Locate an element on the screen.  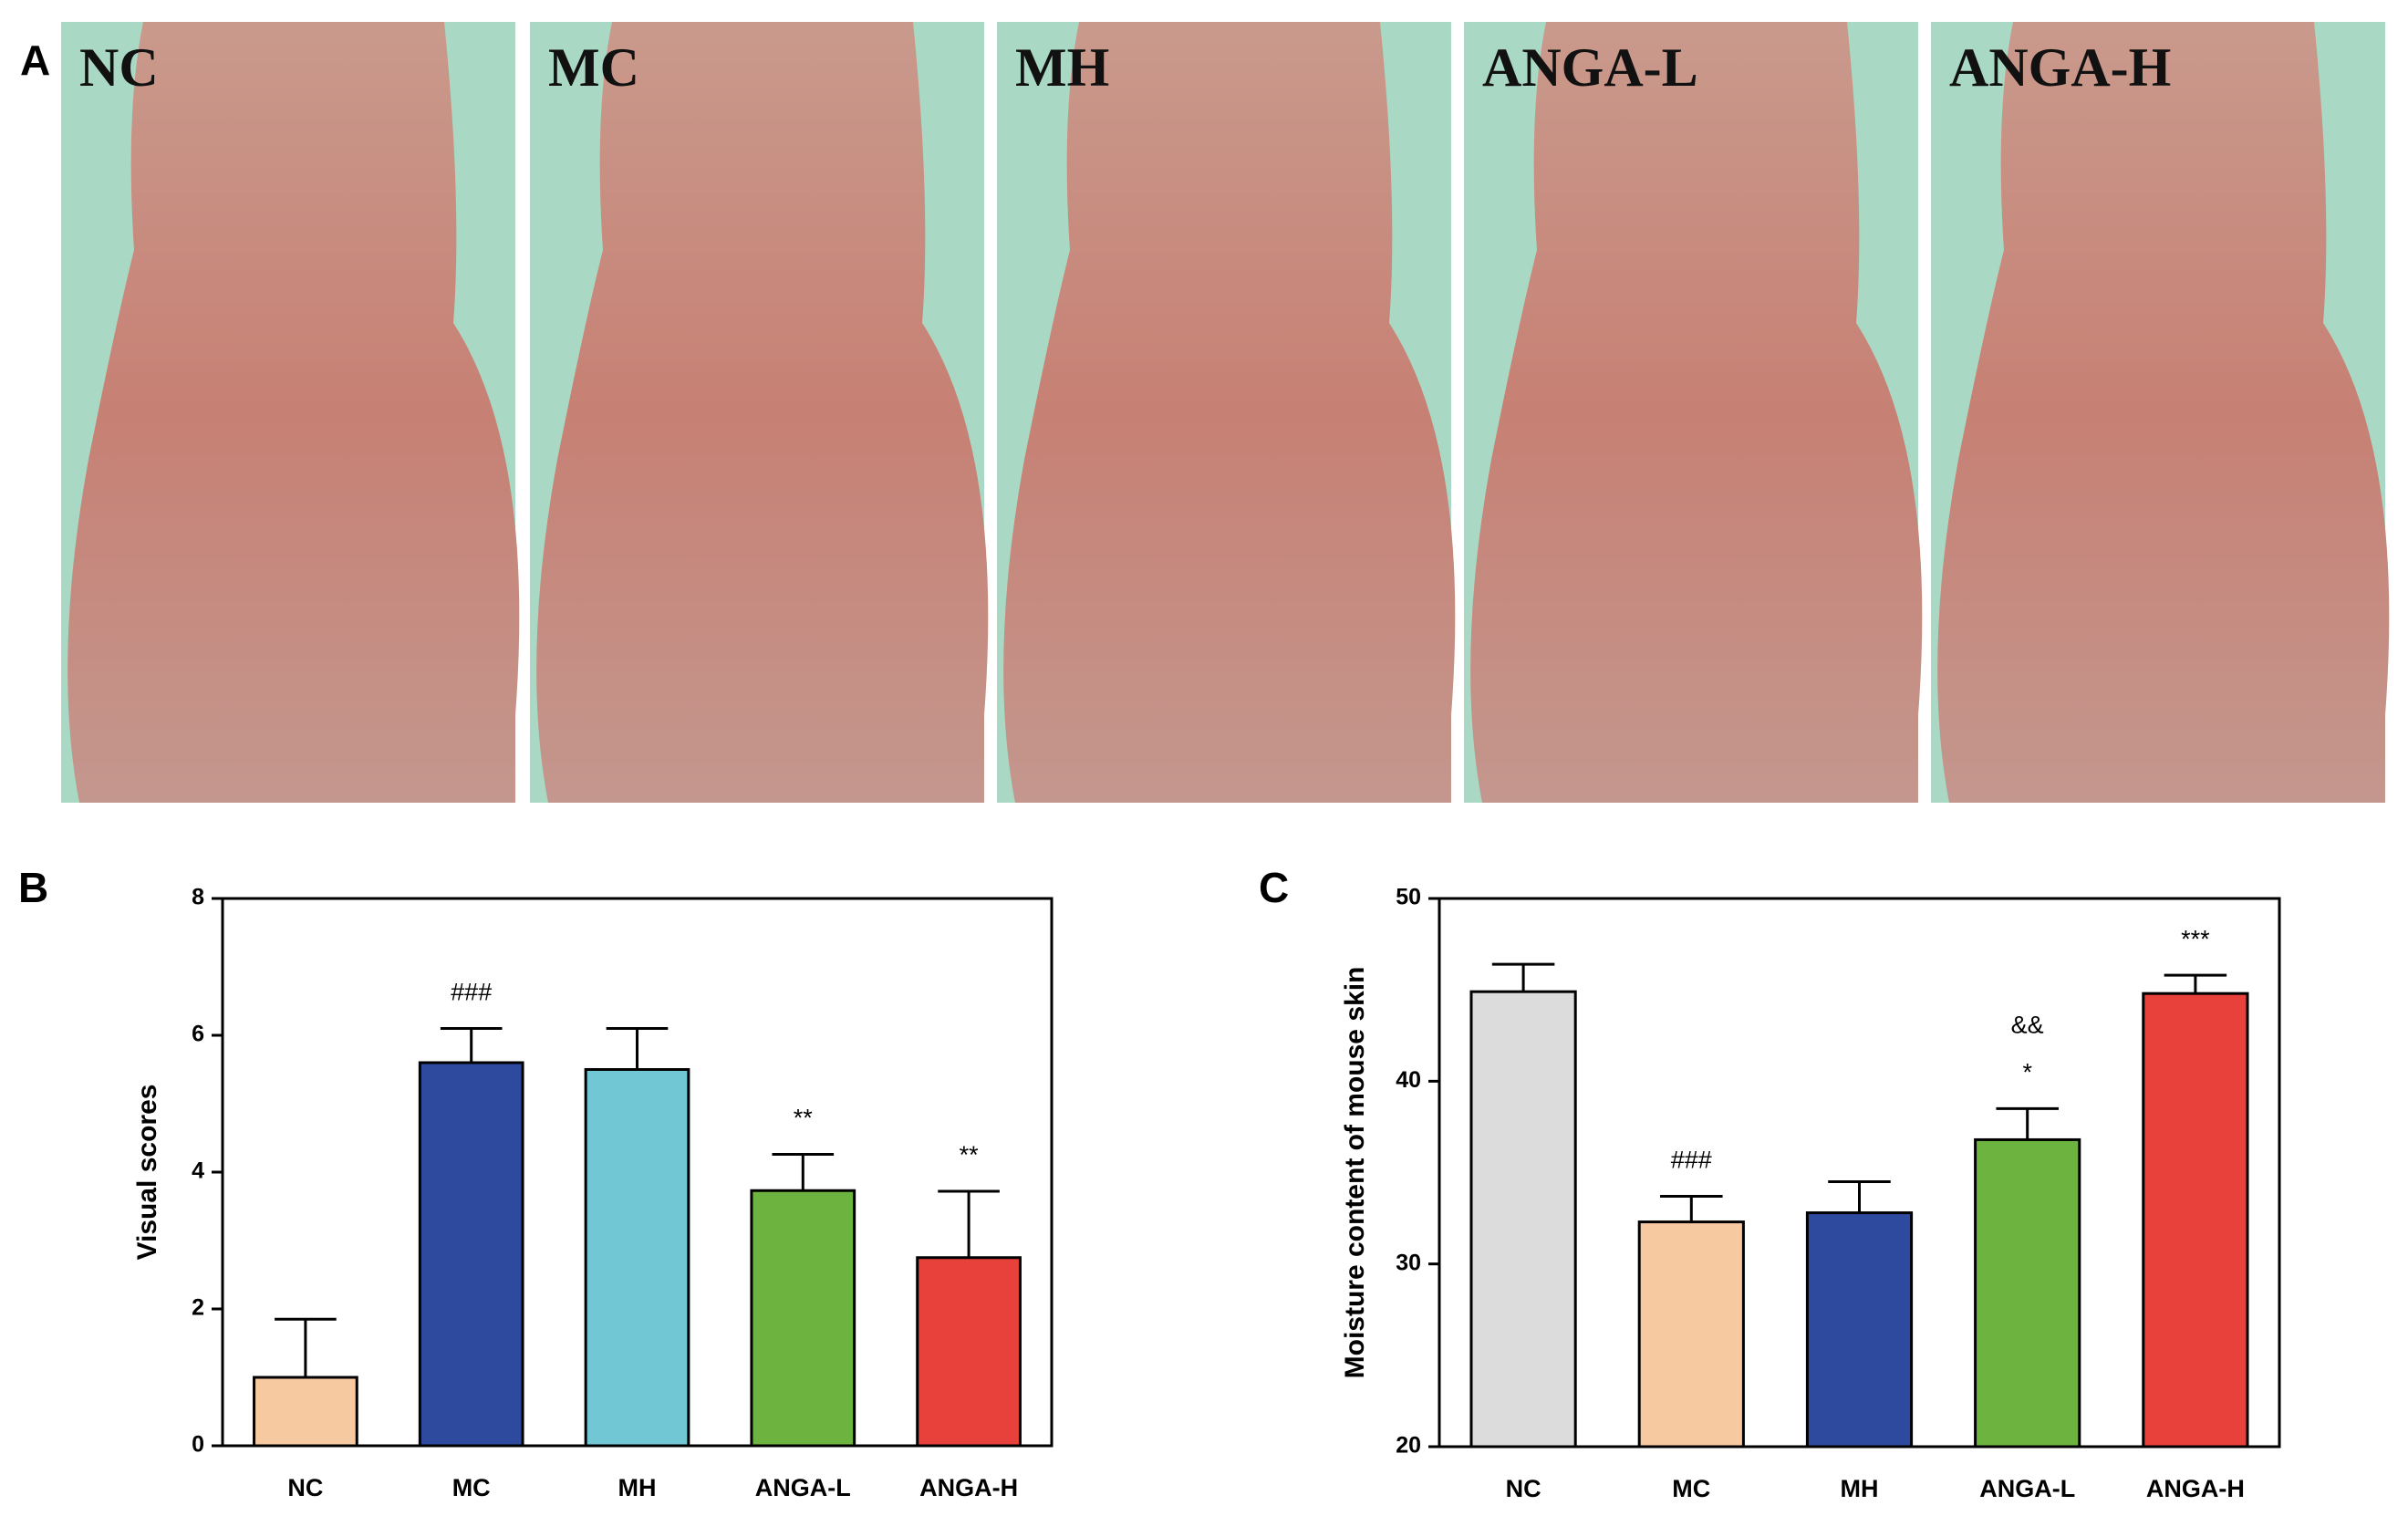
significance-label: * is located at coordinates (2027, 1072).